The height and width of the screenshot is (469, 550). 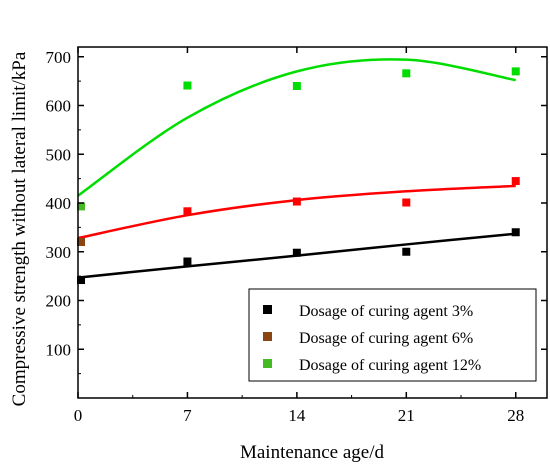 I want to click on legend-label-2: Dosage of curing agent 6%, so click(x=386, y=338).